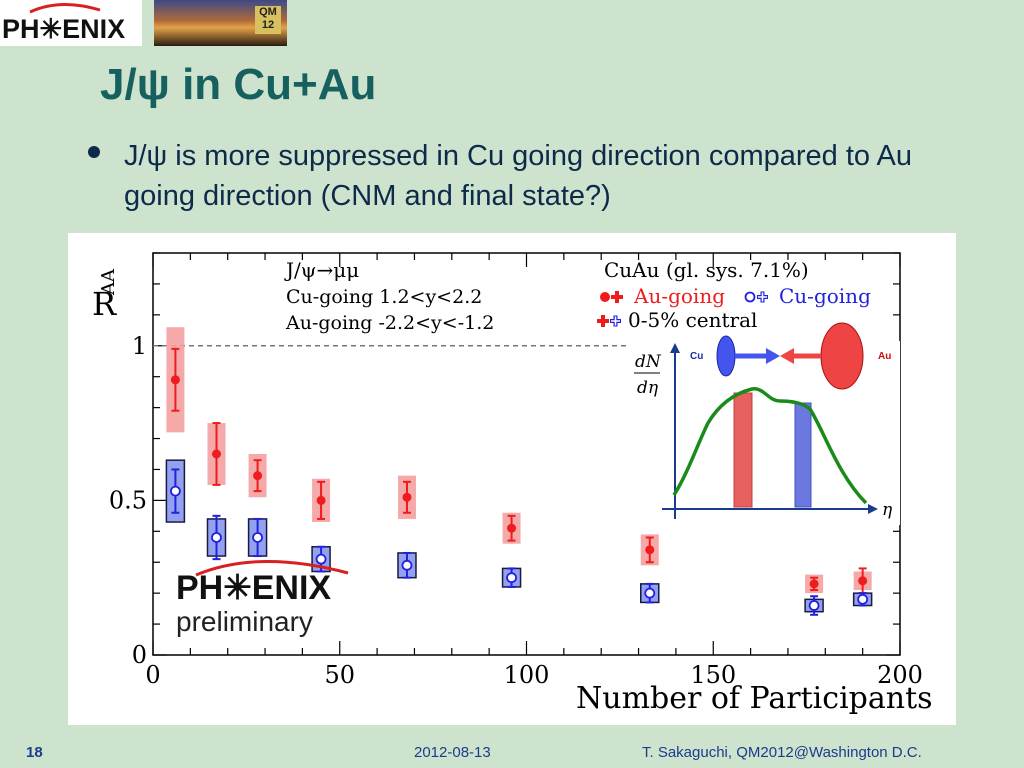 Image resolution: width=1024 pixels, height=768 pixels. Describe the element at coordinates (617, 297) in the screenshot. I see `legend-au-marker-cross` at that location.